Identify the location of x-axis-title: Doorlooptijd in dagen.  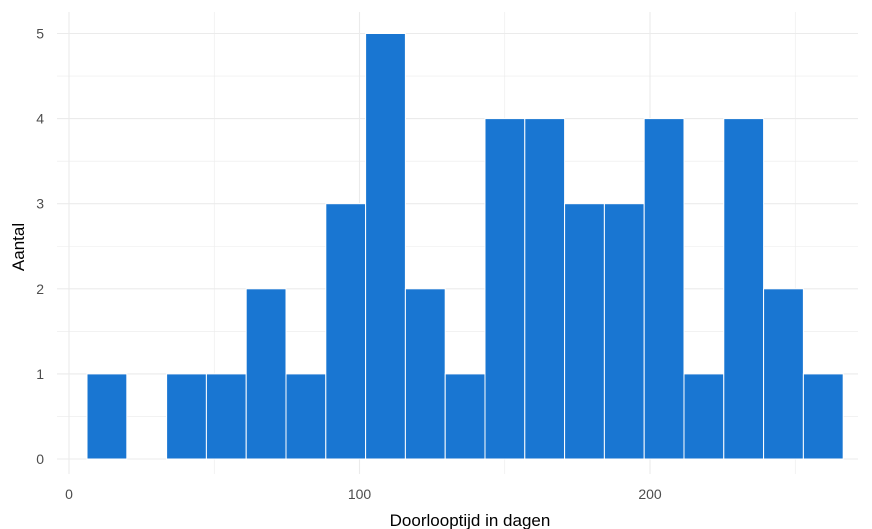
(470, 520).